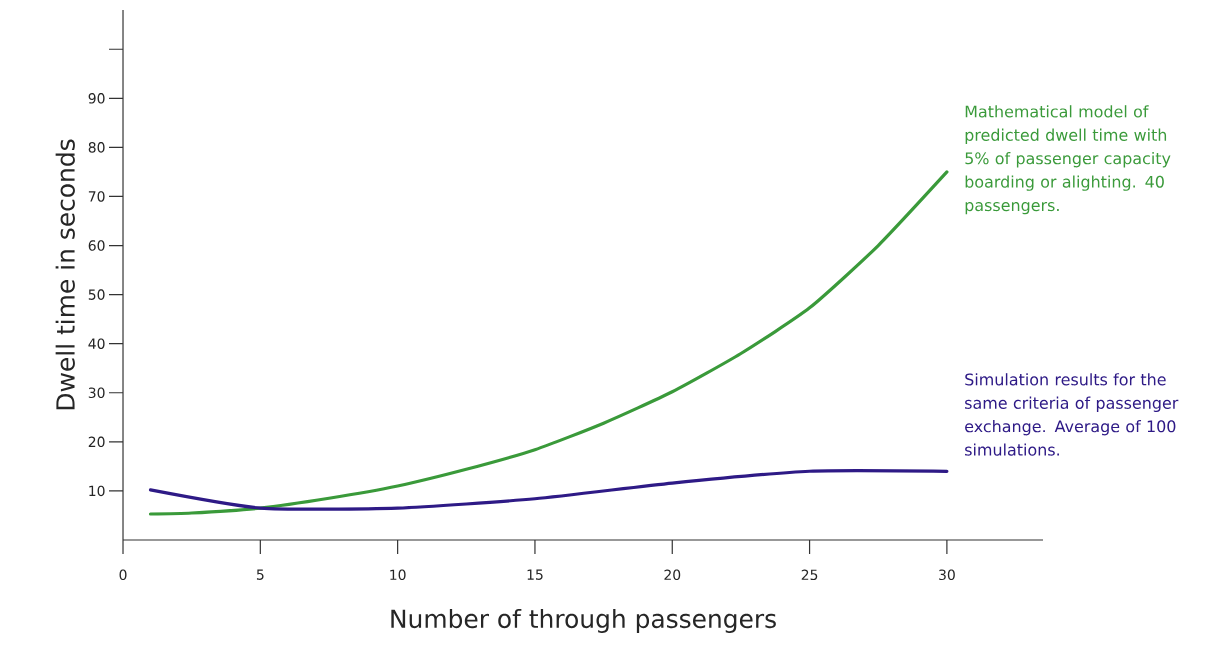  What do you see at coordinates (548, 490) in the screenshot?
I see `line-series` at bounding box center [548, 490].